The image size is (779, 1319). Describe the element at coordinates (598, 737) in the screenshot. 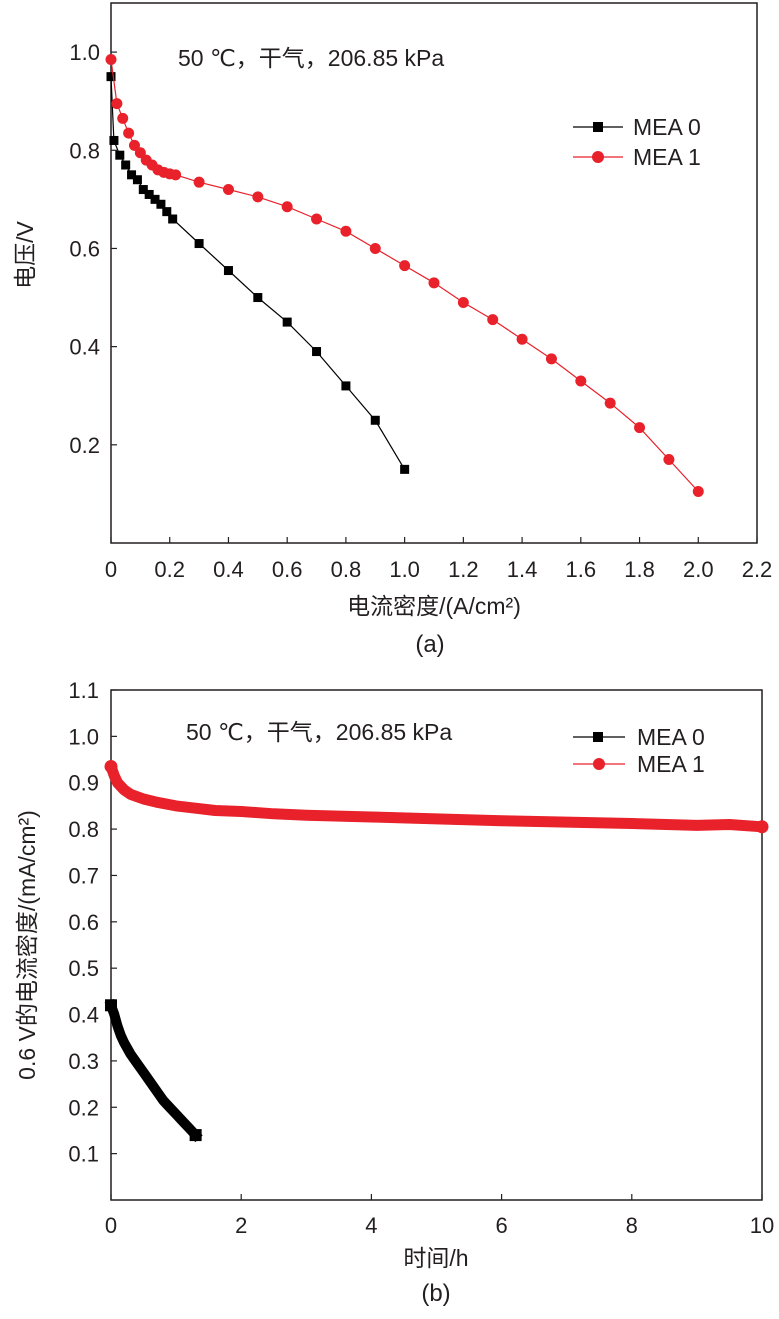

I see `chart-b-legend-marker-mea0` at that location.